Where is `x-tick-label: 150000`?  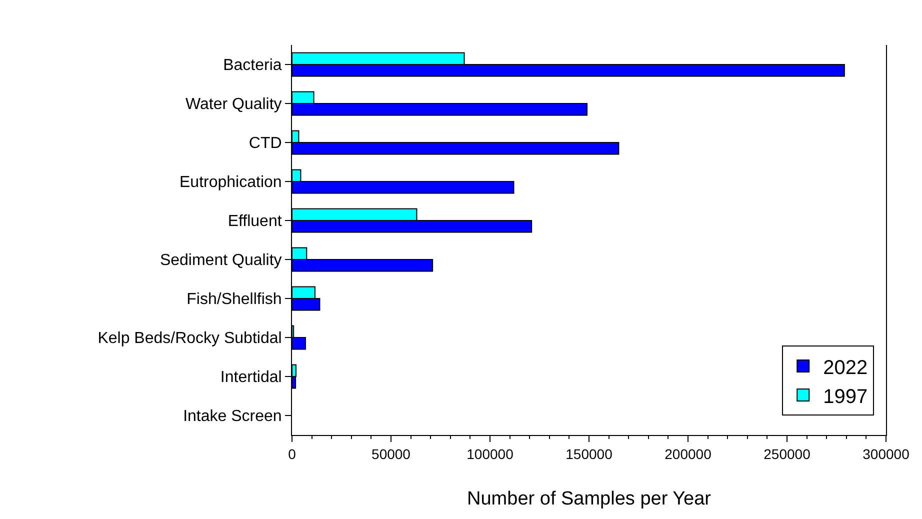 x-tick-label: 150000 is located at coordinates (589, 454).